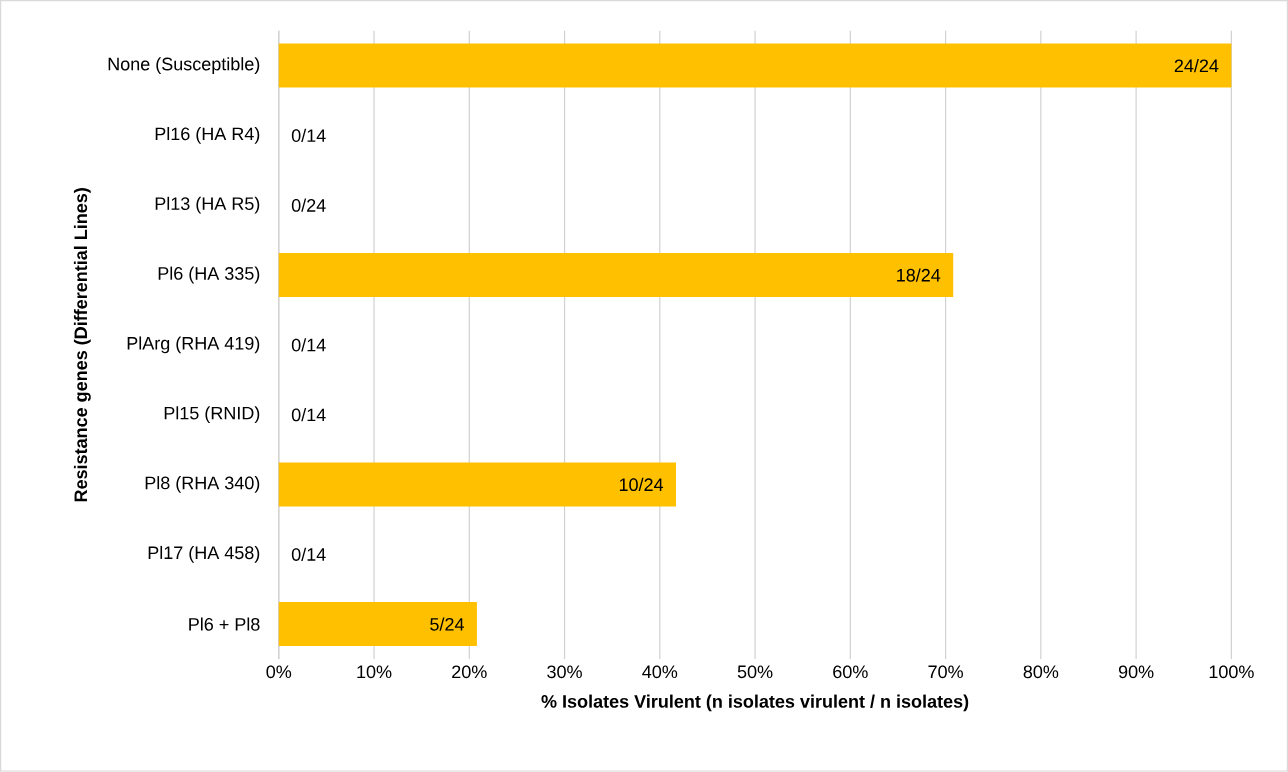 Image resolution: width=1288 pixels, height=772 pixels. What do you see at coordinates (660, 672) in the screenshot?
I see `x-tick-label: 40%` at bounding box center [660, 672].